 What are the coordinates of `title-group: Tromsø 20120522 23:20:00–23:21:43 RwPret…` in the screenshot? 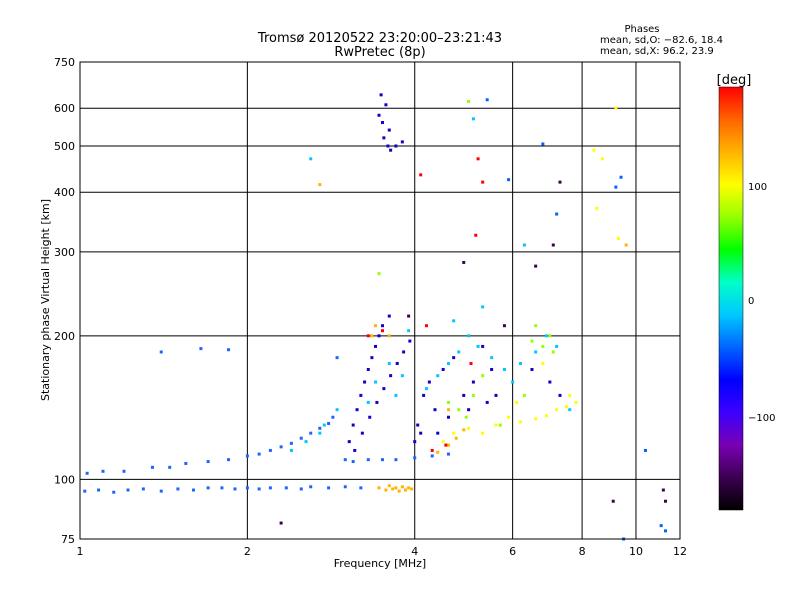 It's located at (379, 45).